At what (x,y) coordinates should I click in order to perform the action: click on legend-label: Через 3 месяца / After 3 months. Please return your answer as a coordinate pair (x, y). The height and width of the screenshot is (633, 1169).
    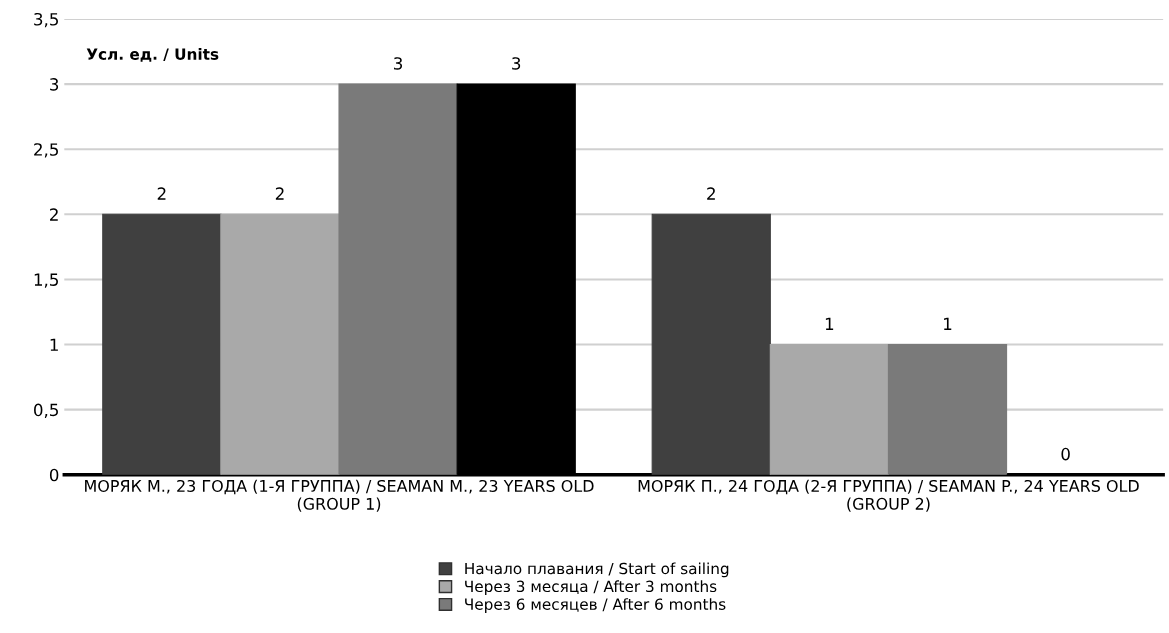
    Looking at the image, I should click on (591, 588).